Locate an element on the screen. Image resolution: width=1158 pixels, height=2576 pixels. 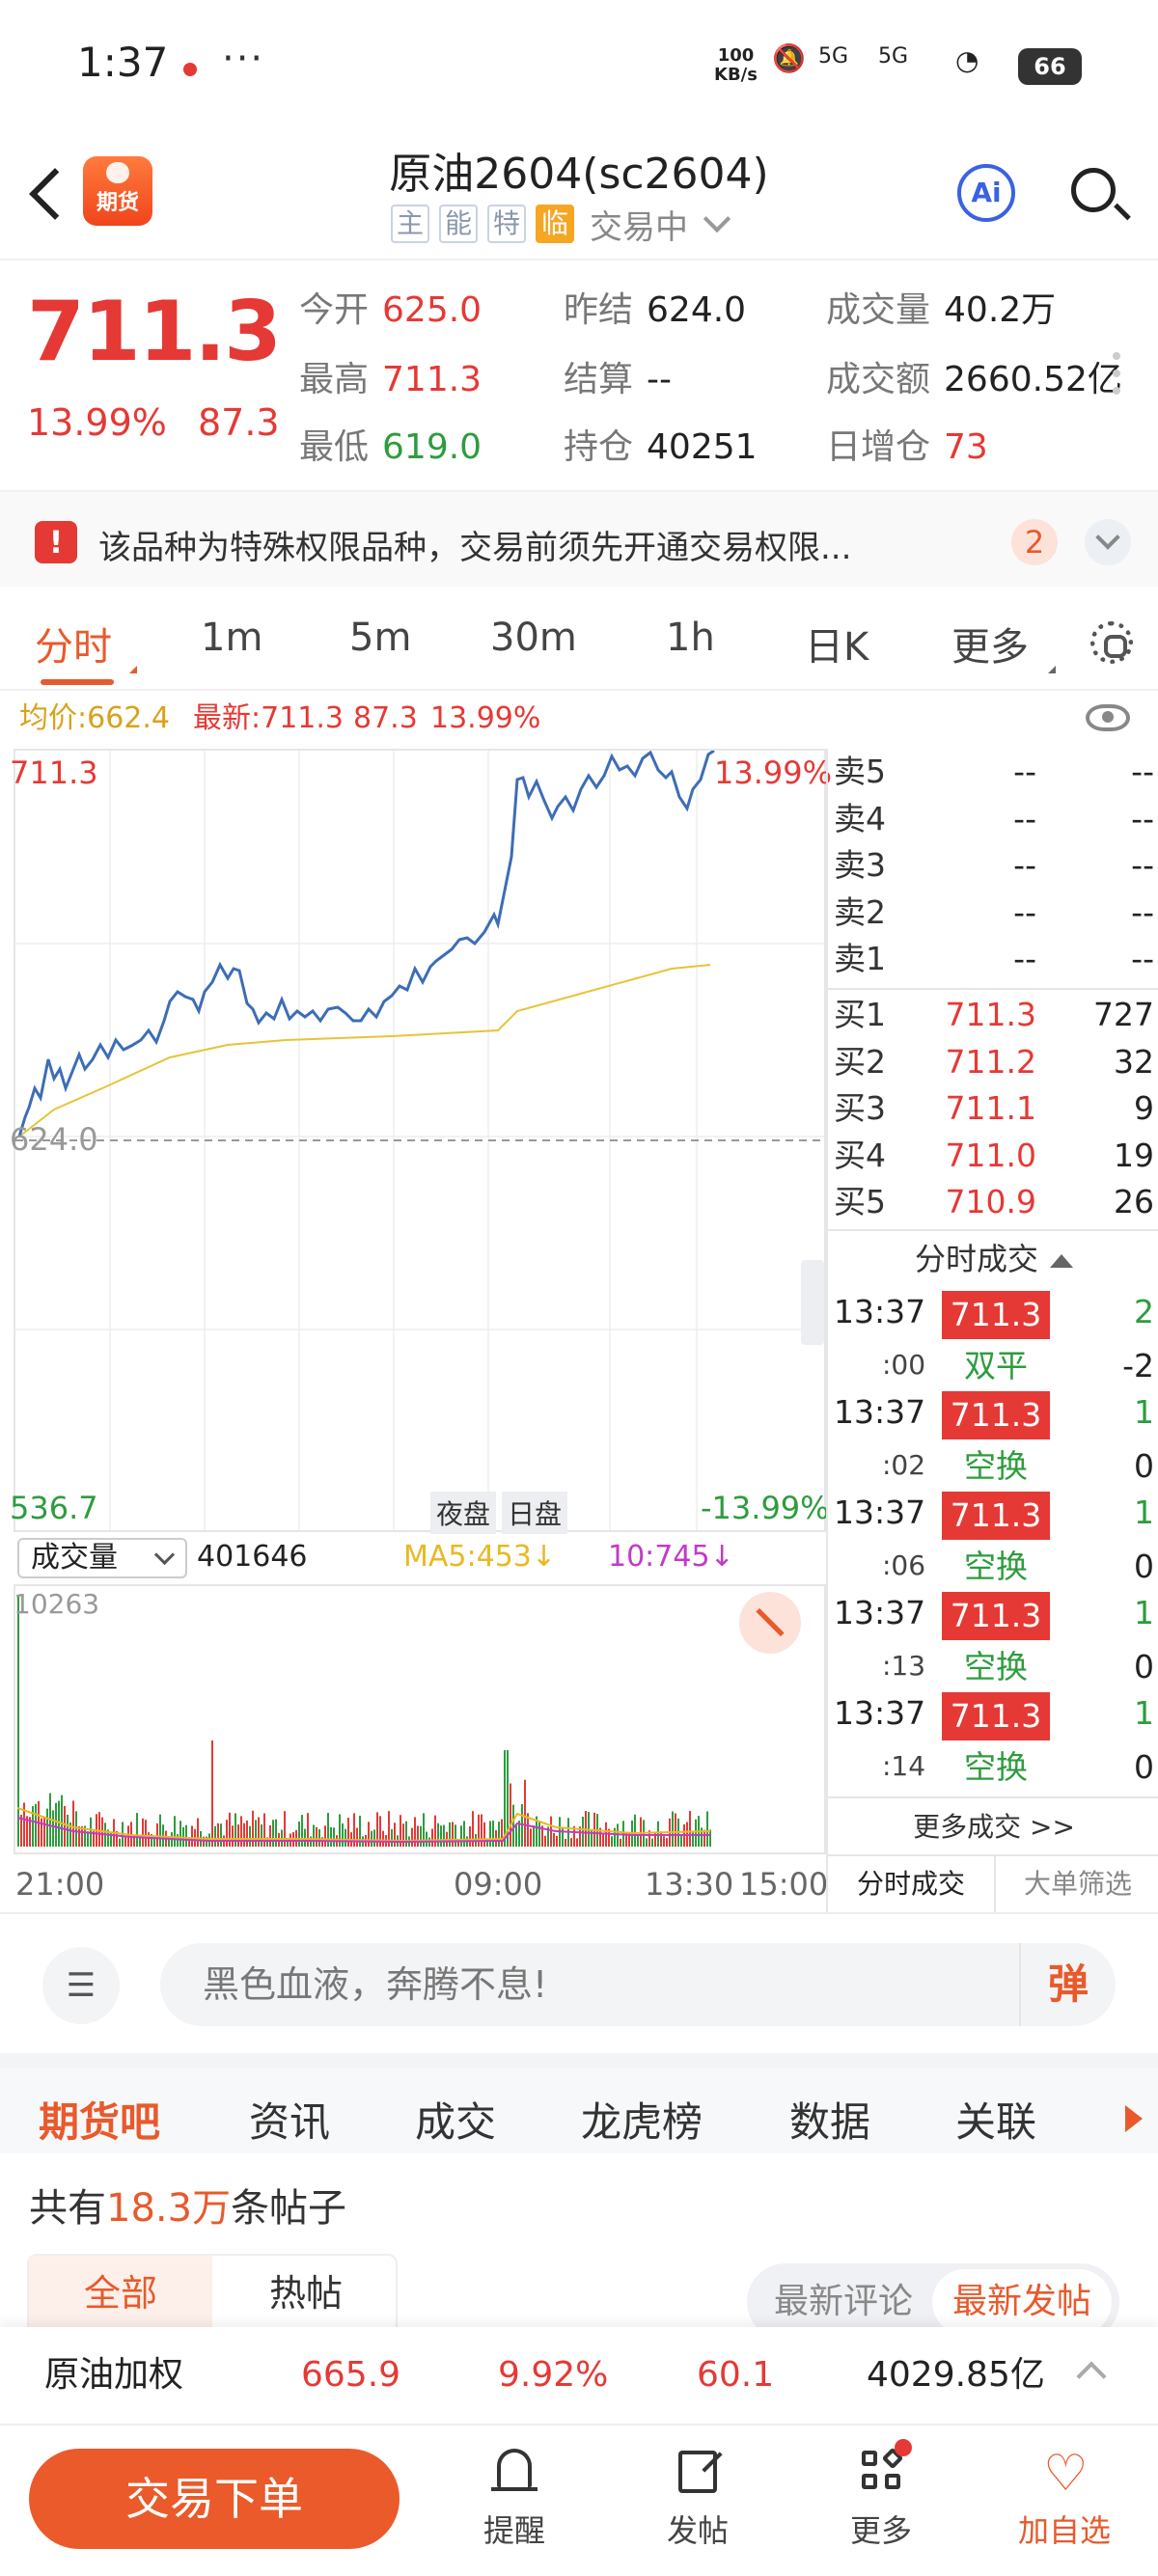
danmaku-settings-icon: ☰ is located at coordinates (81, 1985).